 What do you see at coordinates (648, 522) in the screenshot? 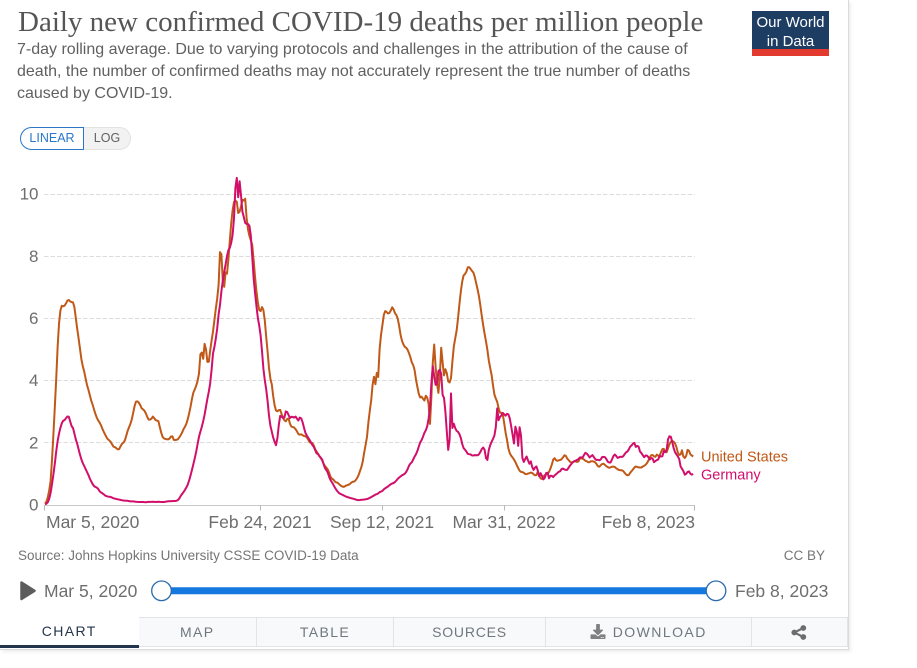
I see `svg-text: Feb 8, 2023` at bounding box center [648, 522].